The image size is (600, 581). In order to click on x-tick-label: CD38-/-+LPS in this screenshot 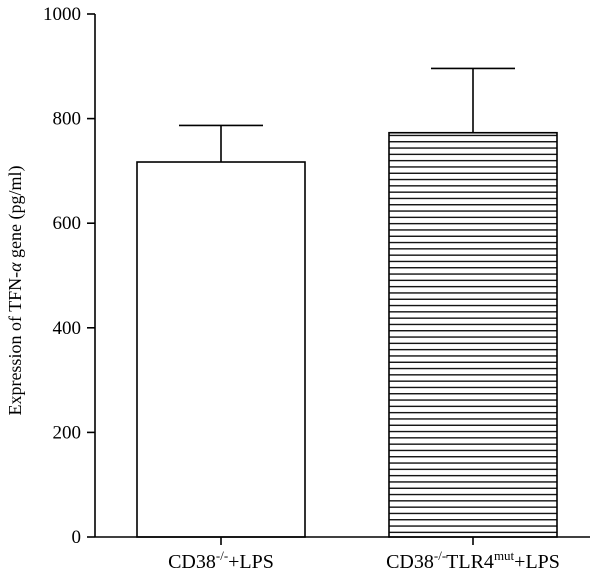, I will do `click(221, 560)`.